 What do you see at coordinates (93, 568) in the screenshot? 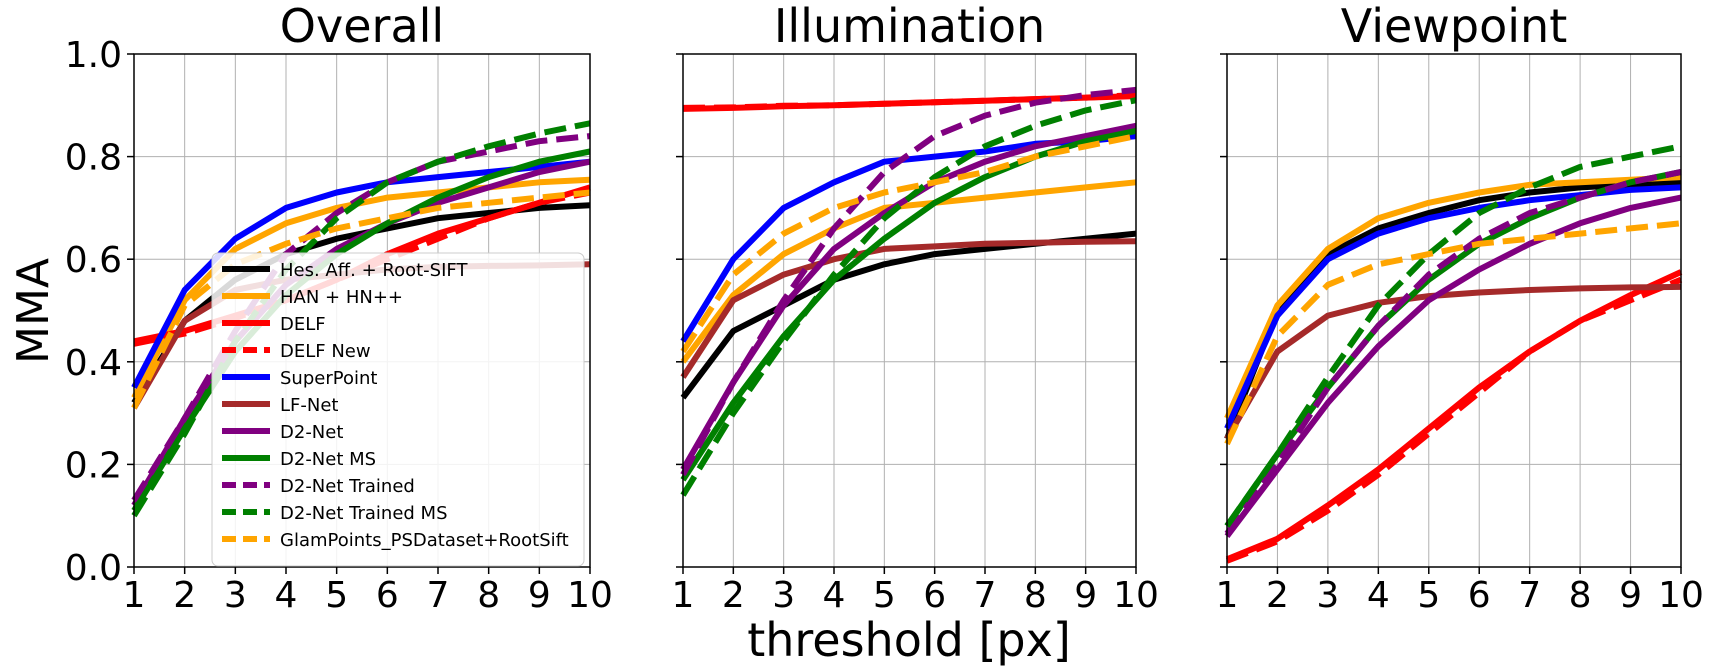
I see `y-tick-label: 0.0` at bounding box center [93, 568].